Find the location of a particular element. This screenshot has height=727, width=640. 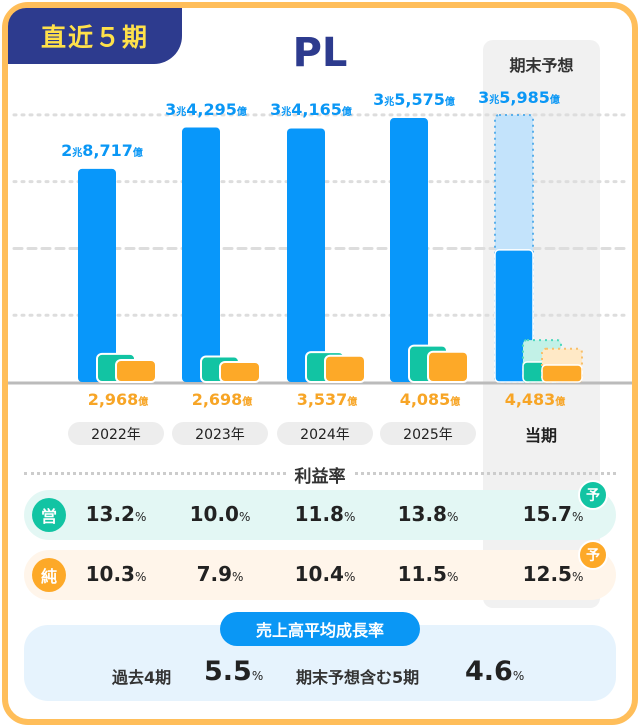

net-profit-label: 2,698億 is located at coordinates (222, 399).